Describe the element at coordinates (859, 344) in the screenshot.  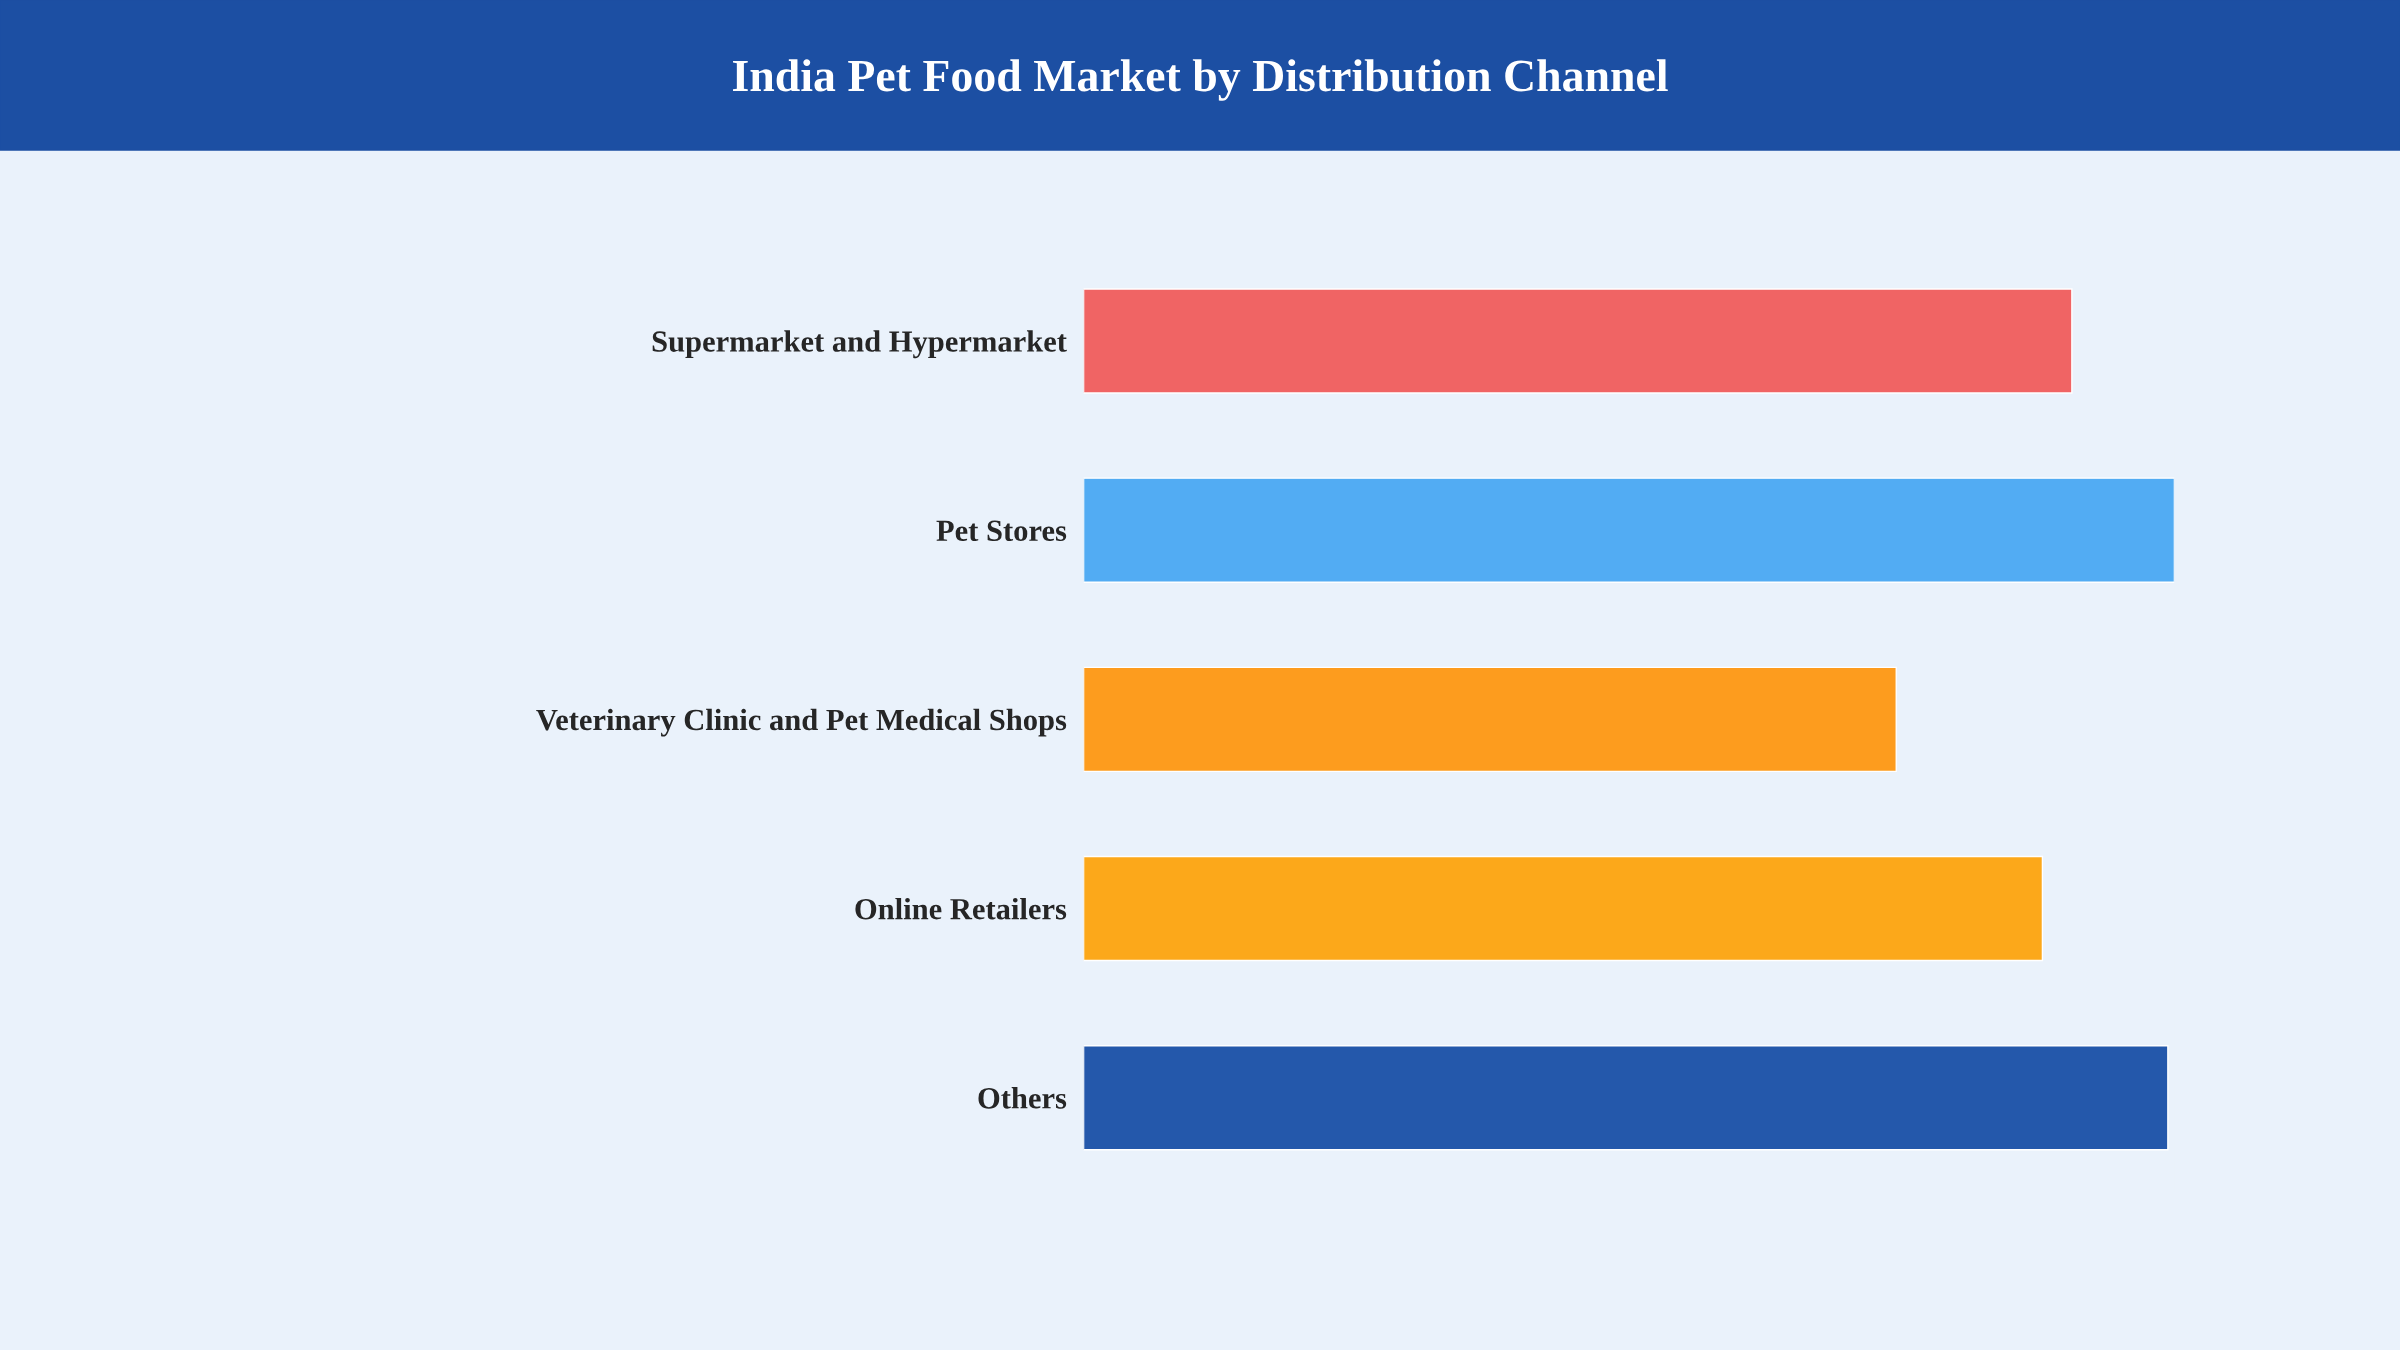
I see `y-tick-label: Supermarket and Hypermarket` at that location.